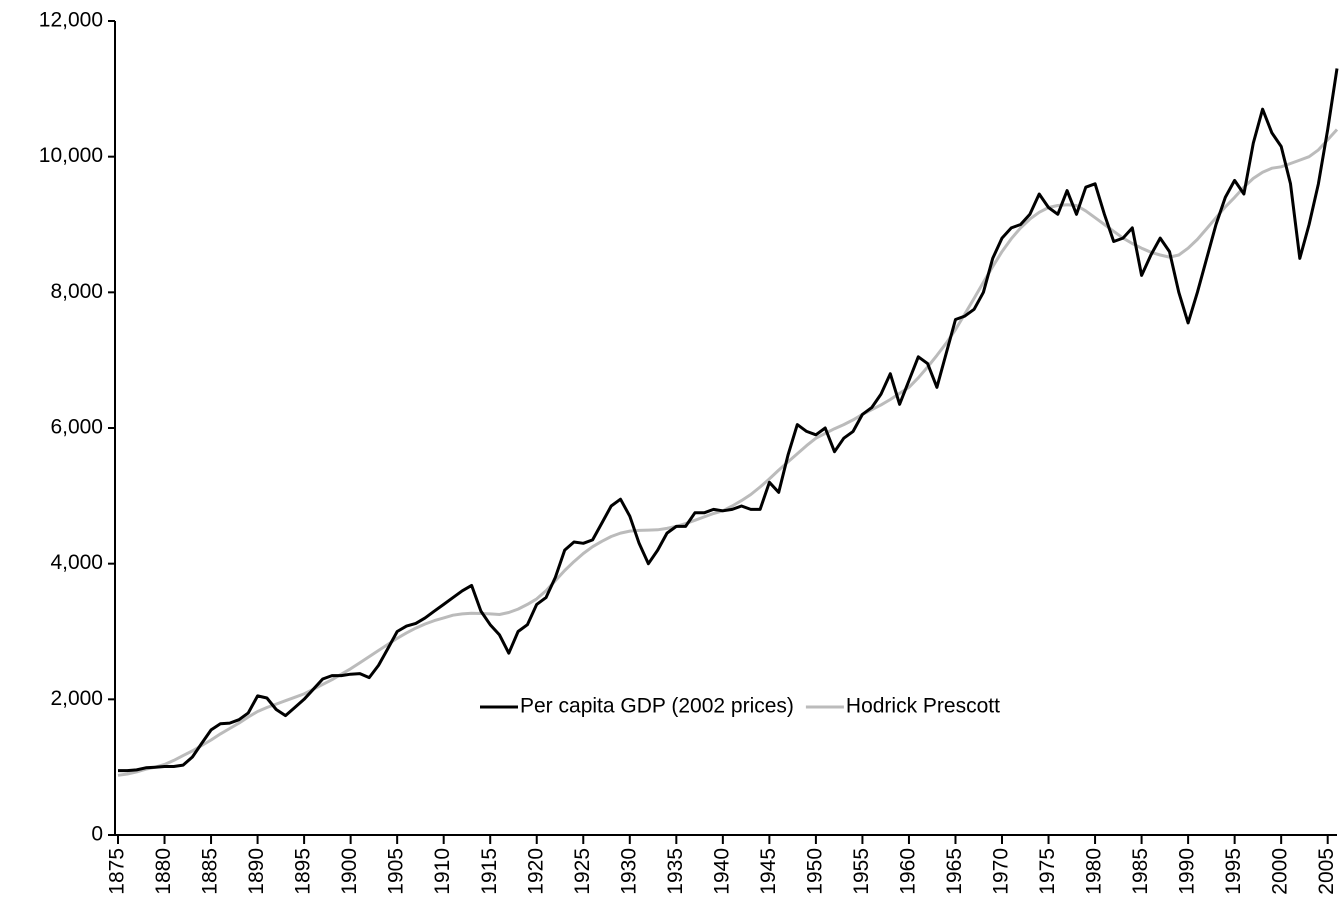  Describe the element at coordinates (442, 871) in the screenshot. I see `x-tick-label: 1910` at that location.